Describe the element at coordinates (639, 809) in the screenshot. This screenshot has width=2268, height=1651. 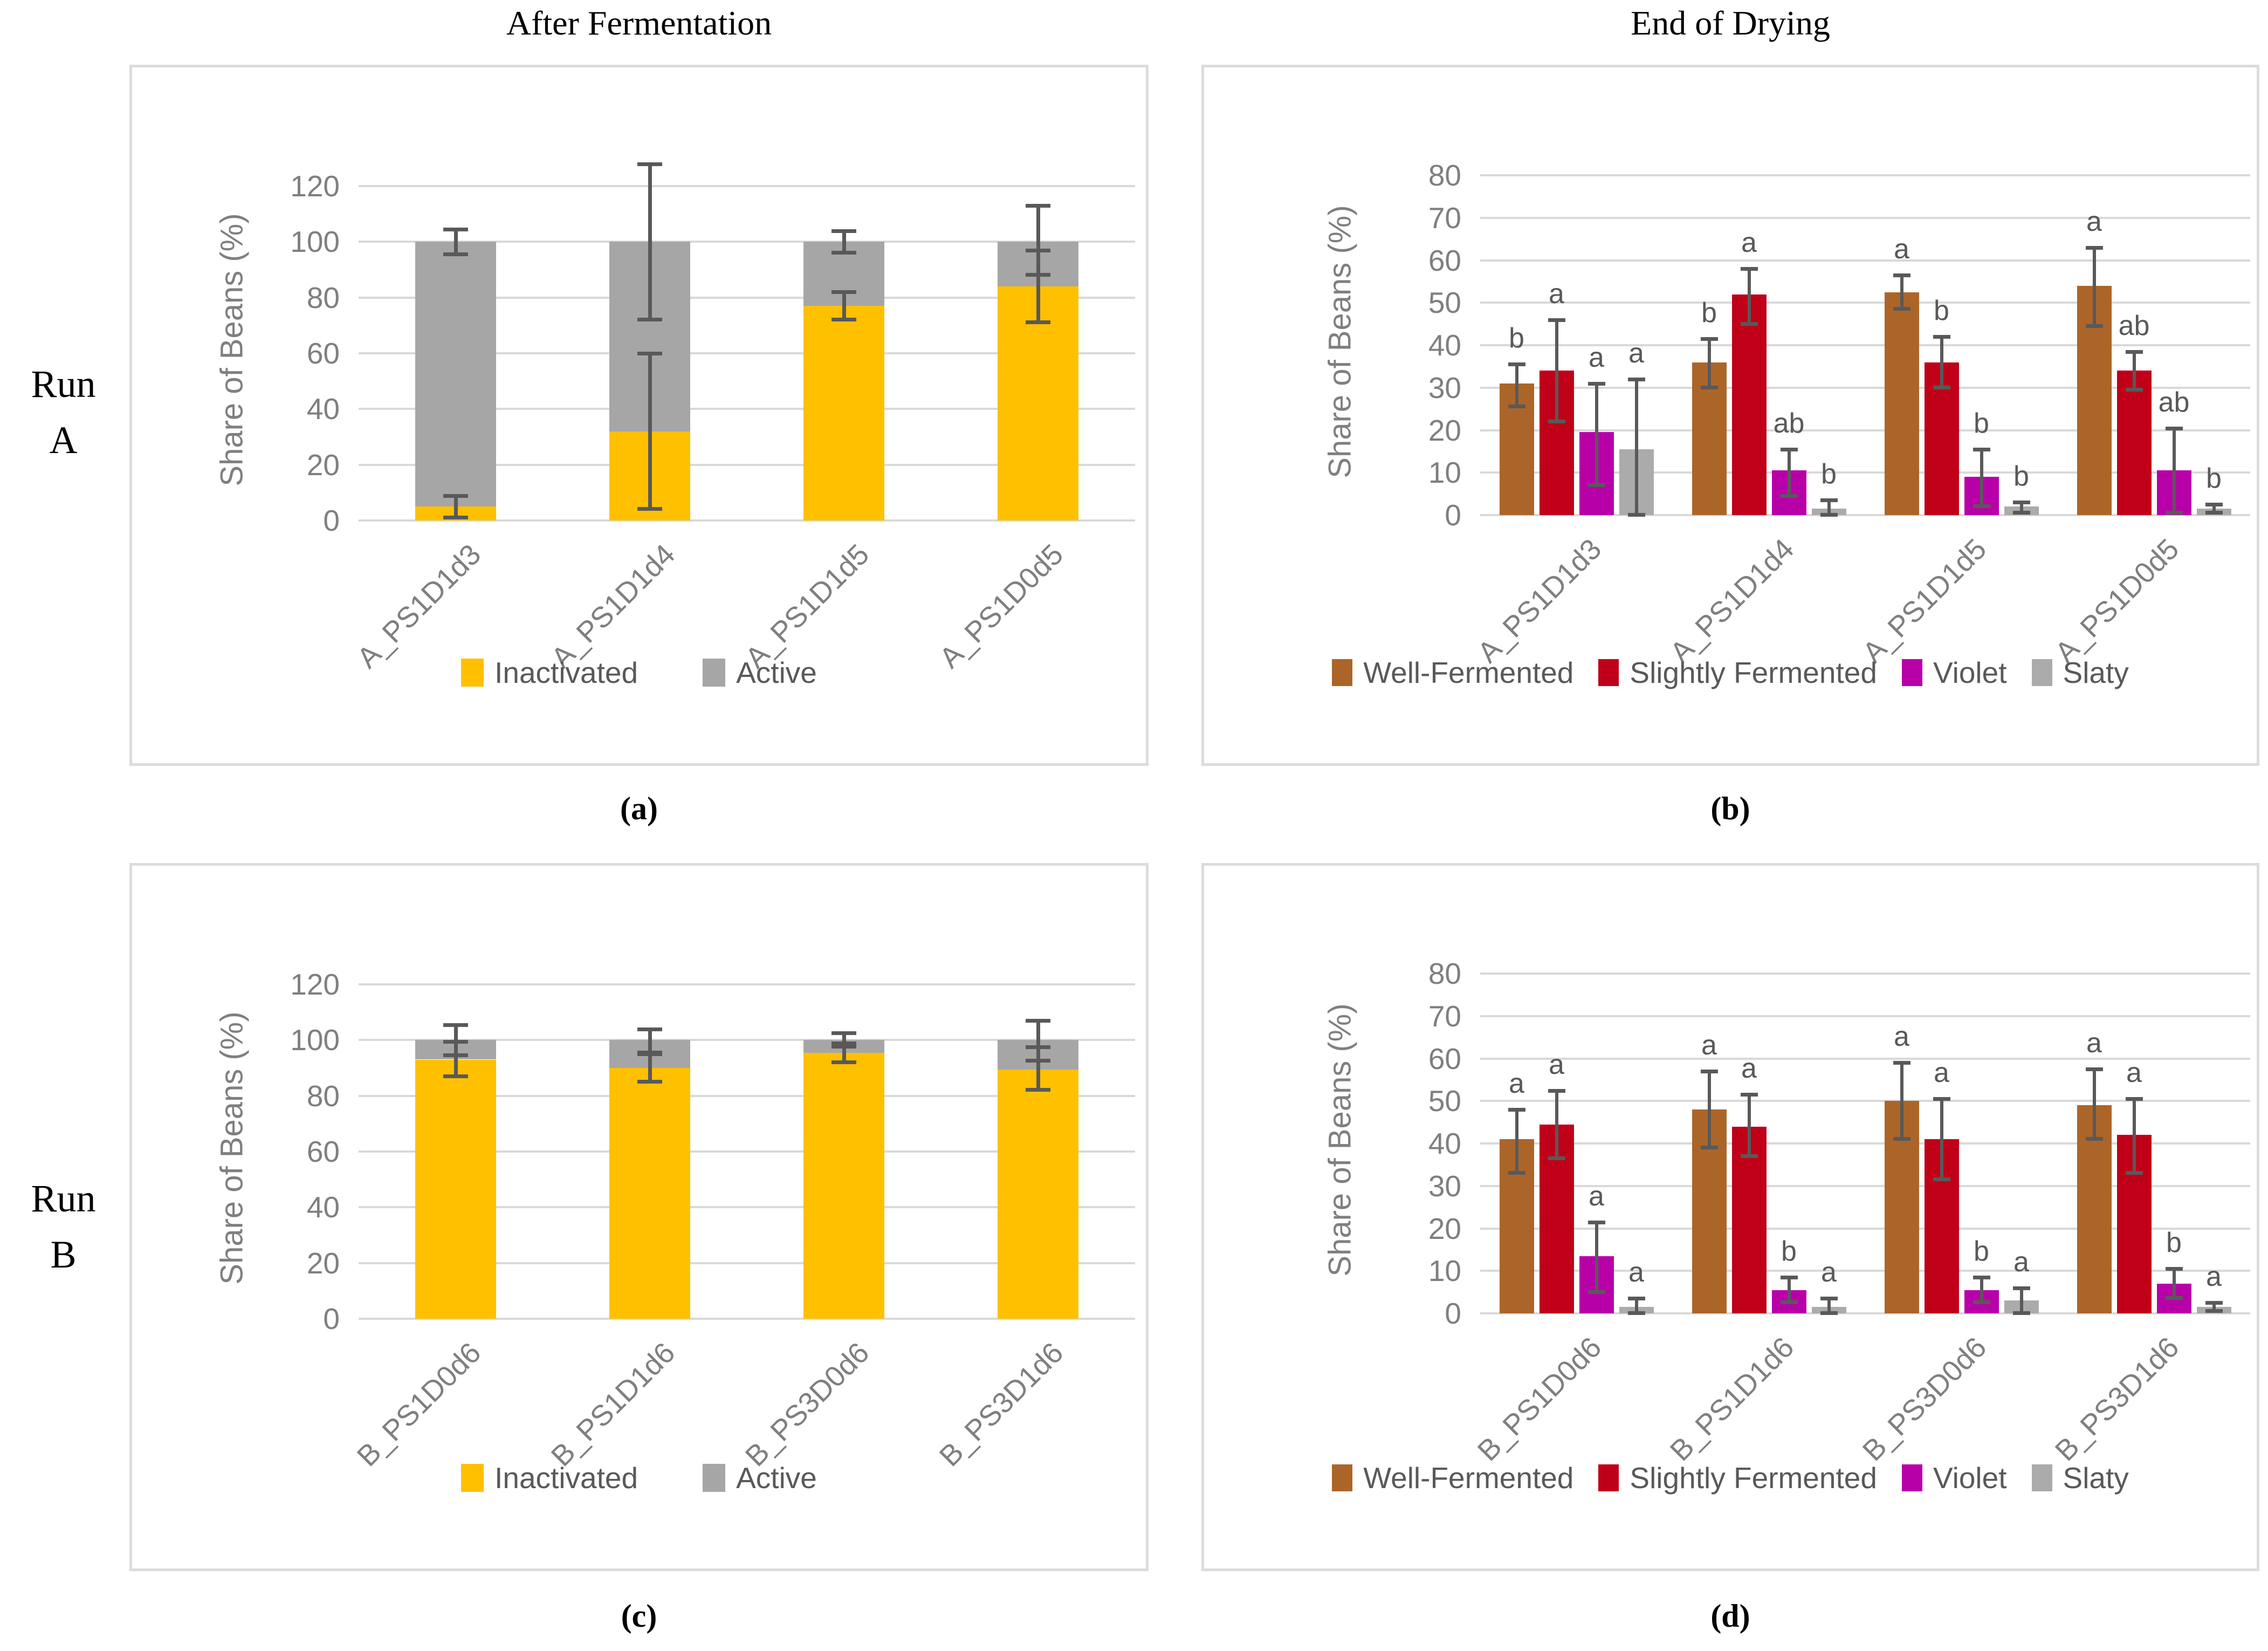
I see `caption-a: (a)` at that location.